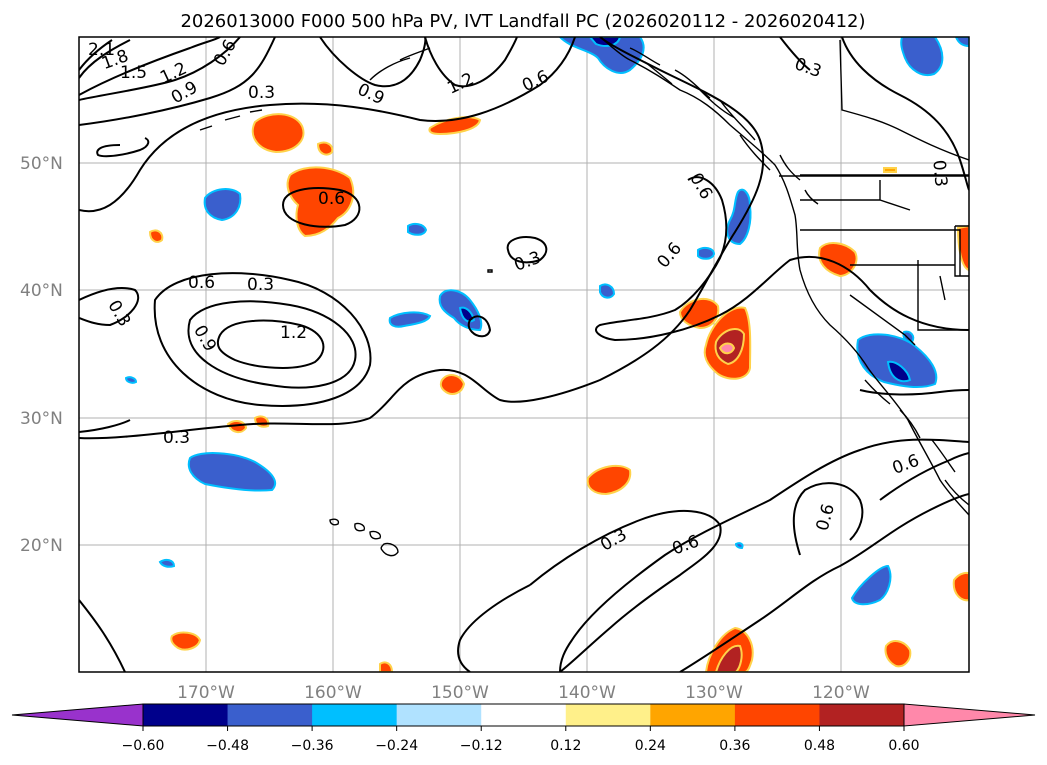  What do you see at coordinates (41, 291) in the screenshot?
I see `lat-label: 40°N` at bounding box center [41, 291].